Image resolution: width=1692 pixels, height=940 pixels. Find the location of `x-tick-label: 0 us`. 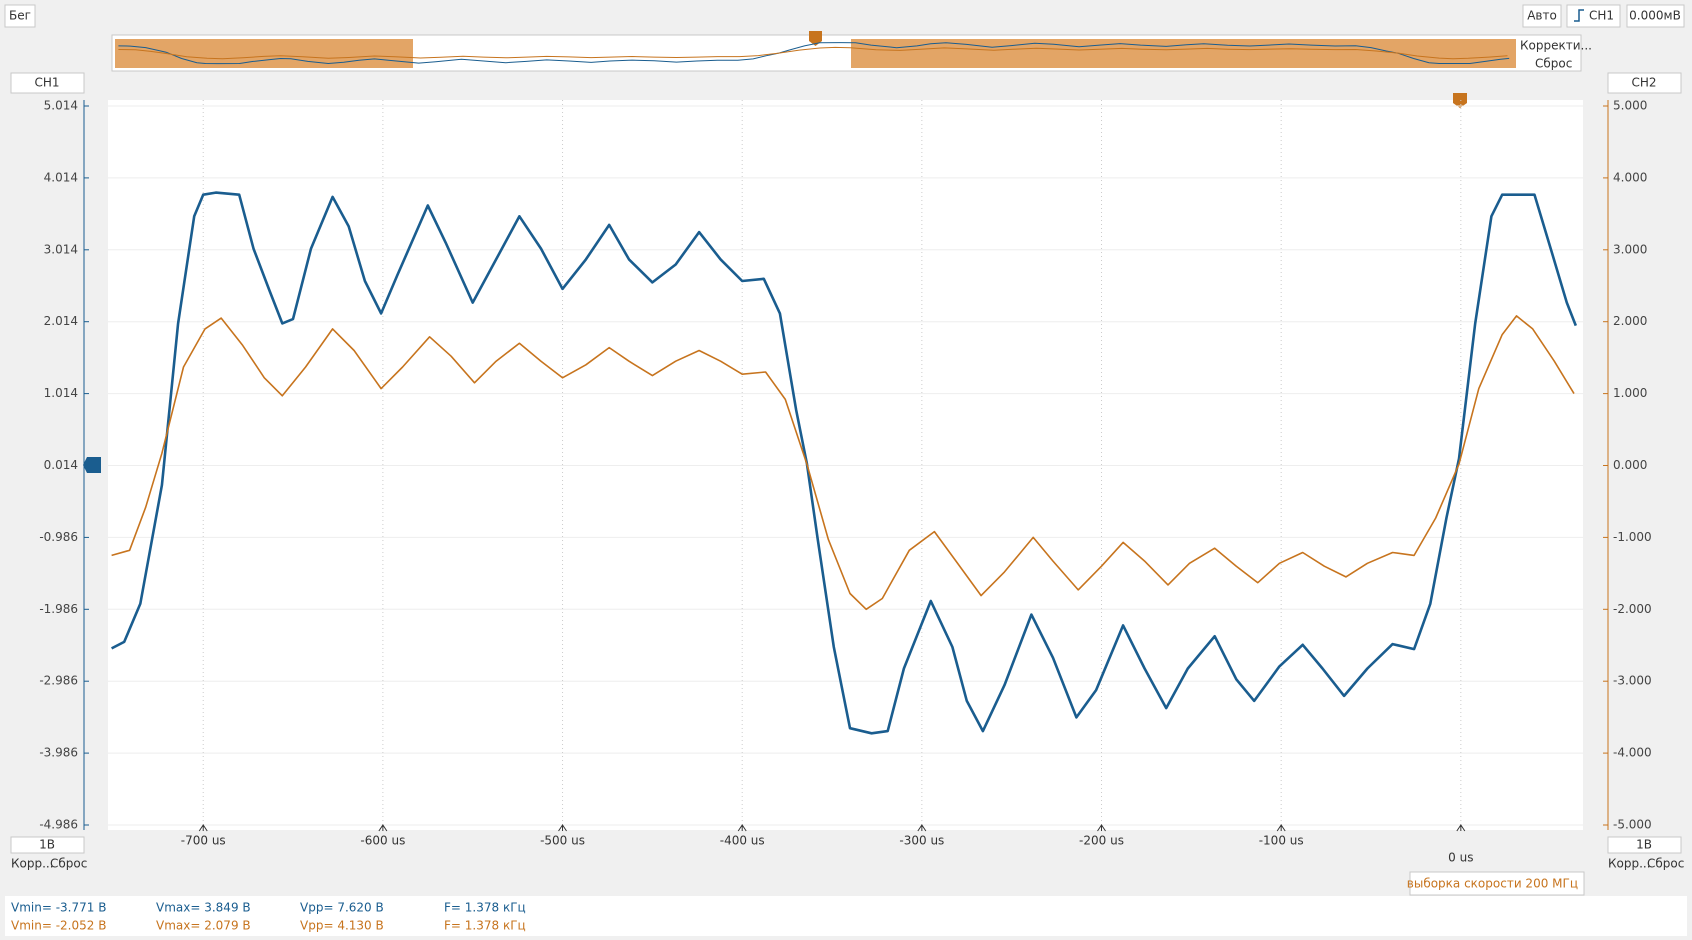

x-tick-label: 0 us is located at coordinates (1460, 858).